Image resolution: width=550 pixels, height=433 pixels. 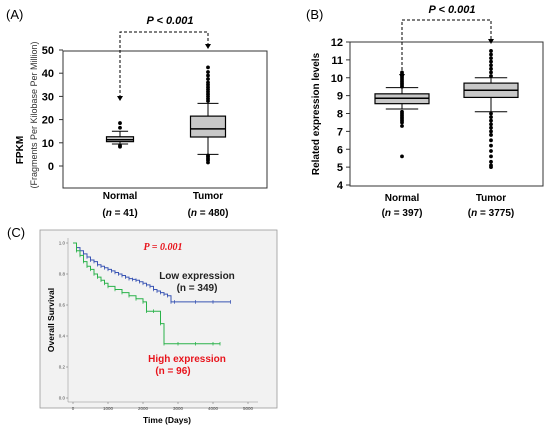 What do you see at coordinates (248, 408) in the screenshot?
I see `x-tick-label: 5000` at bounding box center [248, 408].